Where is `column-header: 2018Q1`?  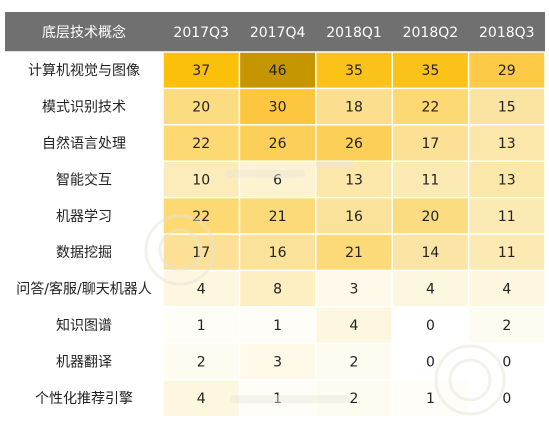
column-header: 2018Q1 is located at coordinates (354, 33).